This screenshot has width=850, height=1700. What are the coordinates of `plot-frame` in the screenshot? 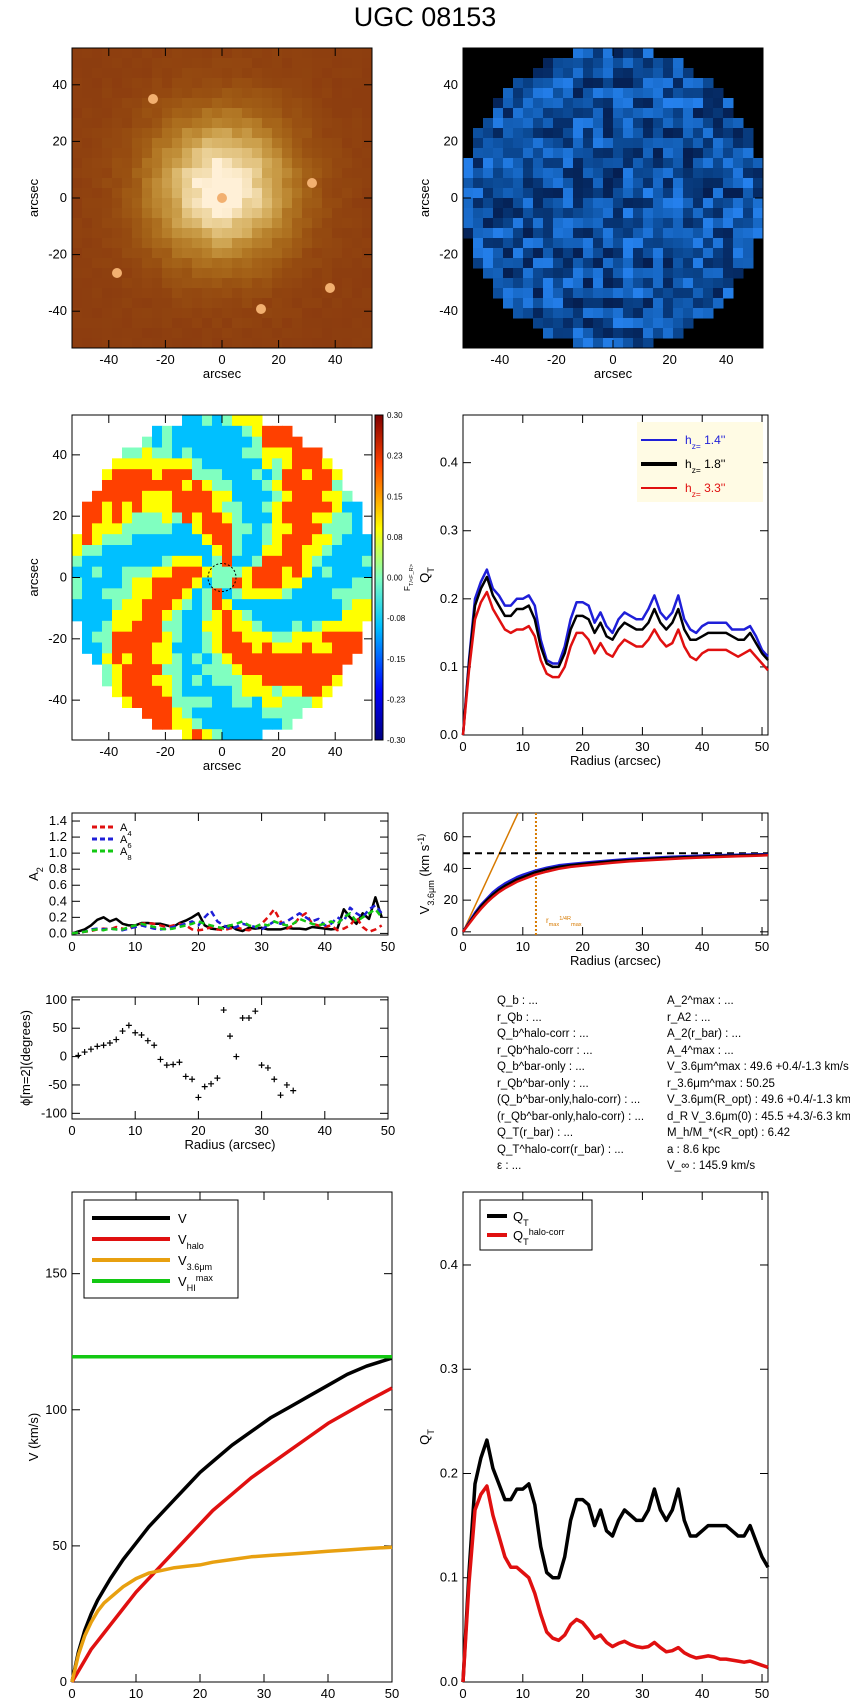 It's located at (230, 1058).